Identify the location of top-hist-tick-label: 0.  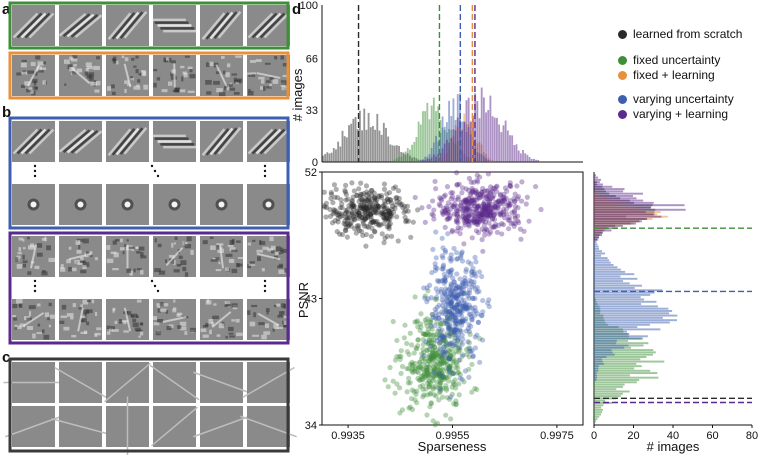
(315, 163).